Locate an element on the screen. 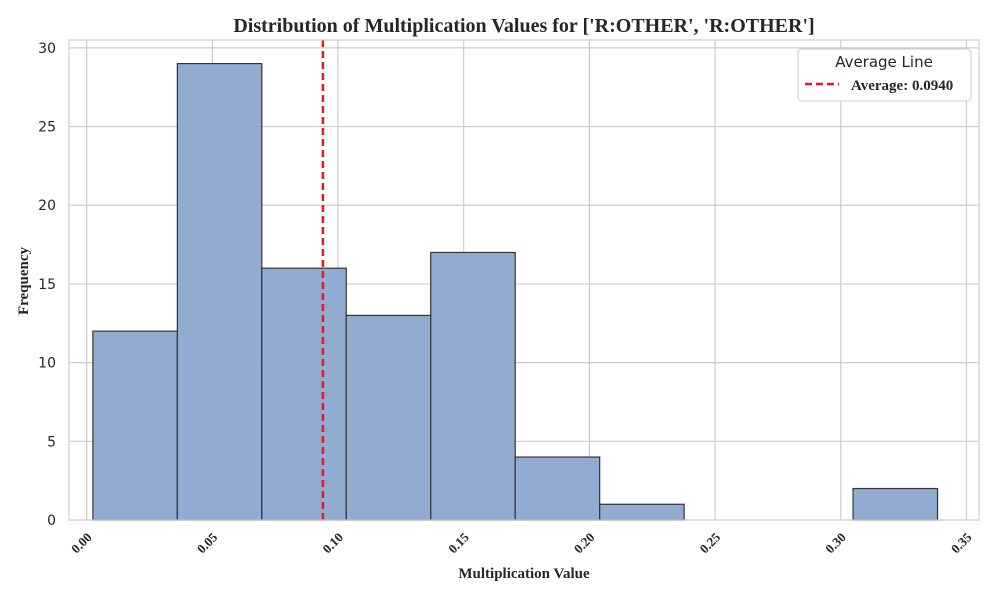 The image size is (1000, 600). y-tick-label-5: 25 is located at coordinates (47, 128).